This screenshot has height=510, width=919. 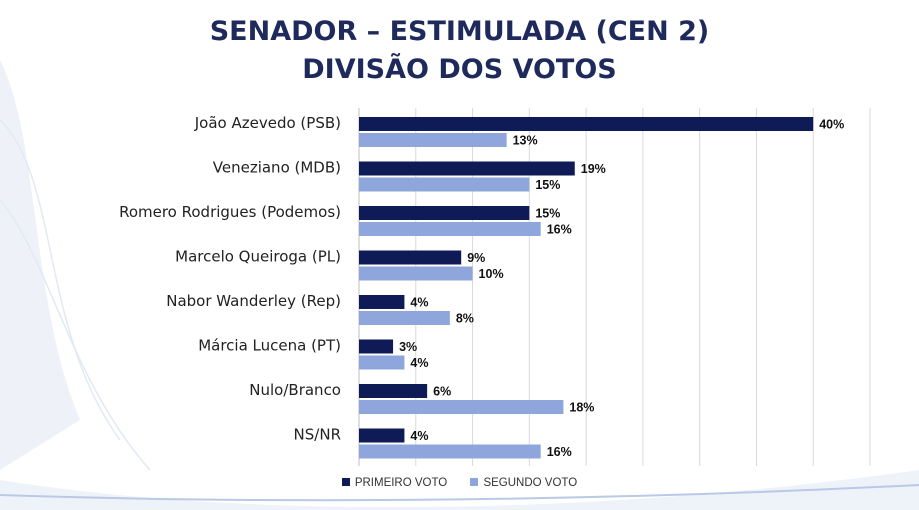 What do you see at coordinates (345, 482) in the screenshot?
I see `legend-swatch-primeiro` at bounding box center [345, 482].